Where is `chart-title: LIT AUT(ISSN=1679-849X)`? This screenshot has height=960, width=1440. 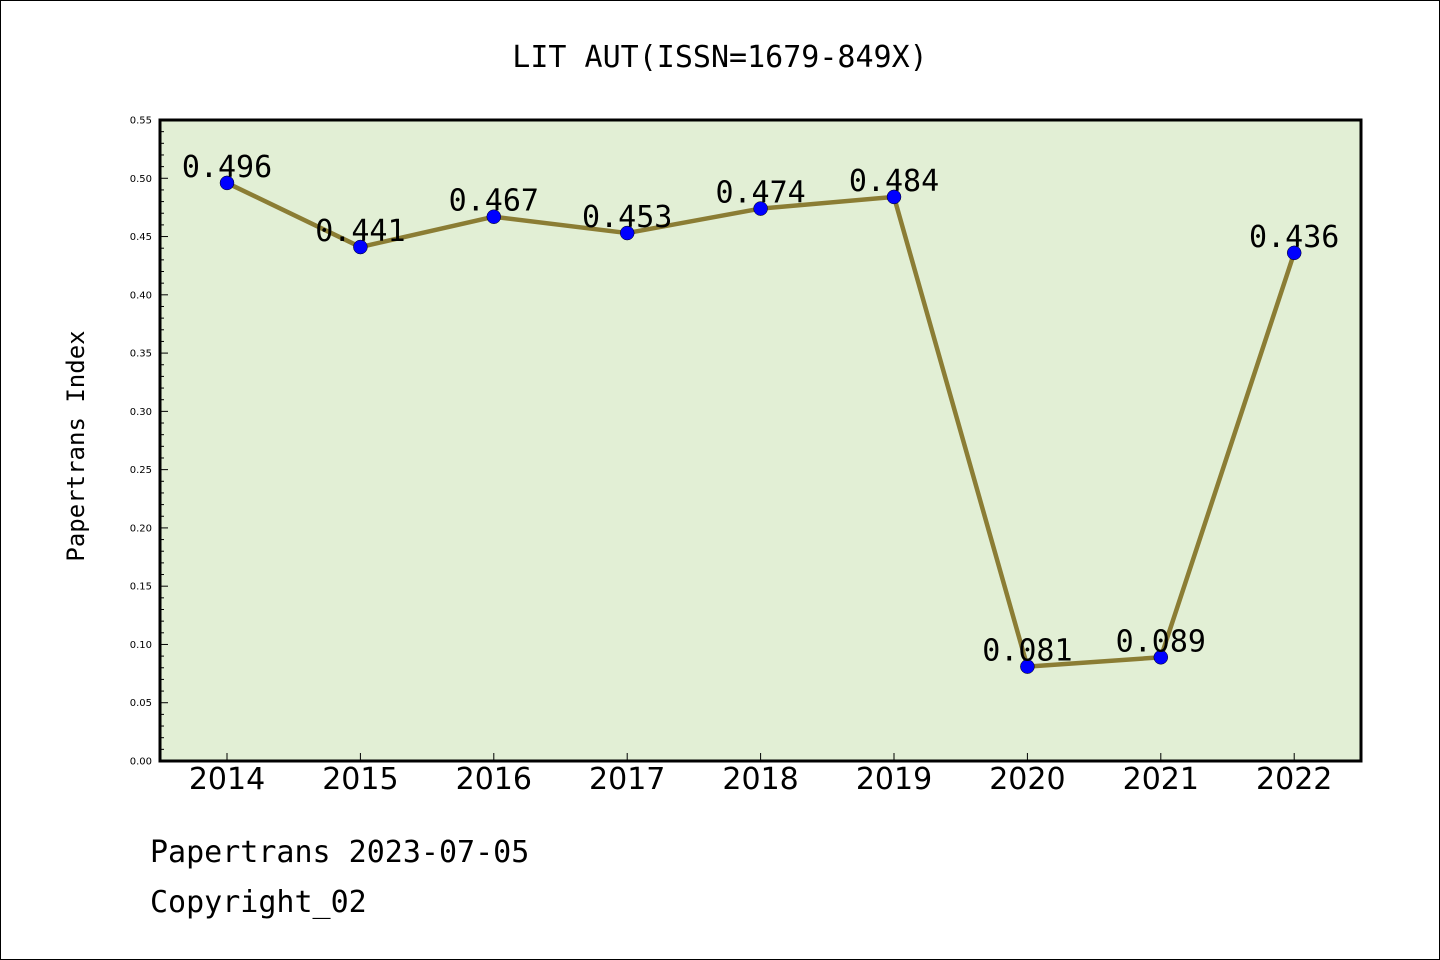
chart-title: LIT AUT(ISSN=1679-849X) is located at coordinates (719, 57).